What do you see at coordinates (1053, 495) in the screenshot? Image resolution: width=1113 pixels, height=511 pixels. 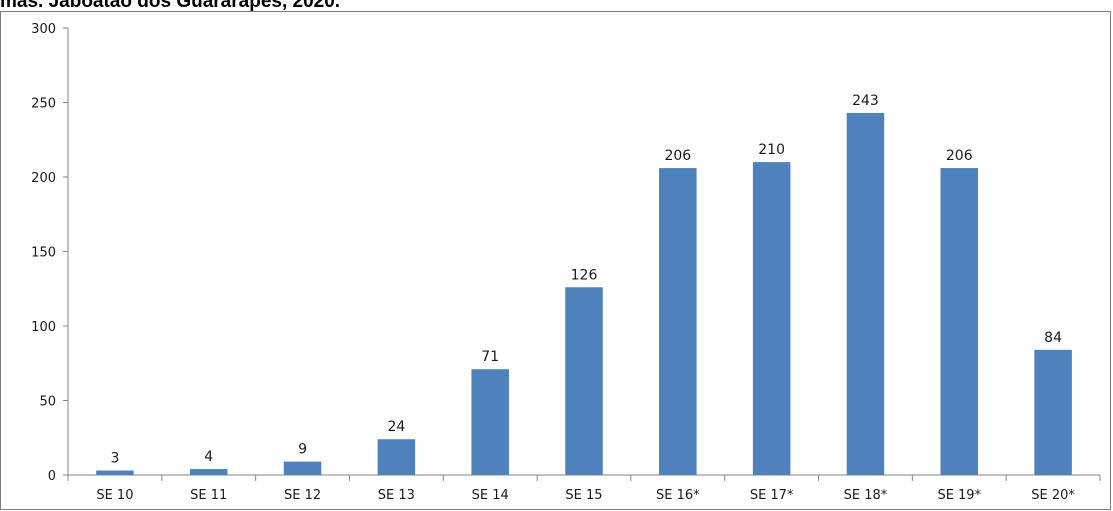 I see `x-category-label: SE 20*` at bounding box center [1053, 495].